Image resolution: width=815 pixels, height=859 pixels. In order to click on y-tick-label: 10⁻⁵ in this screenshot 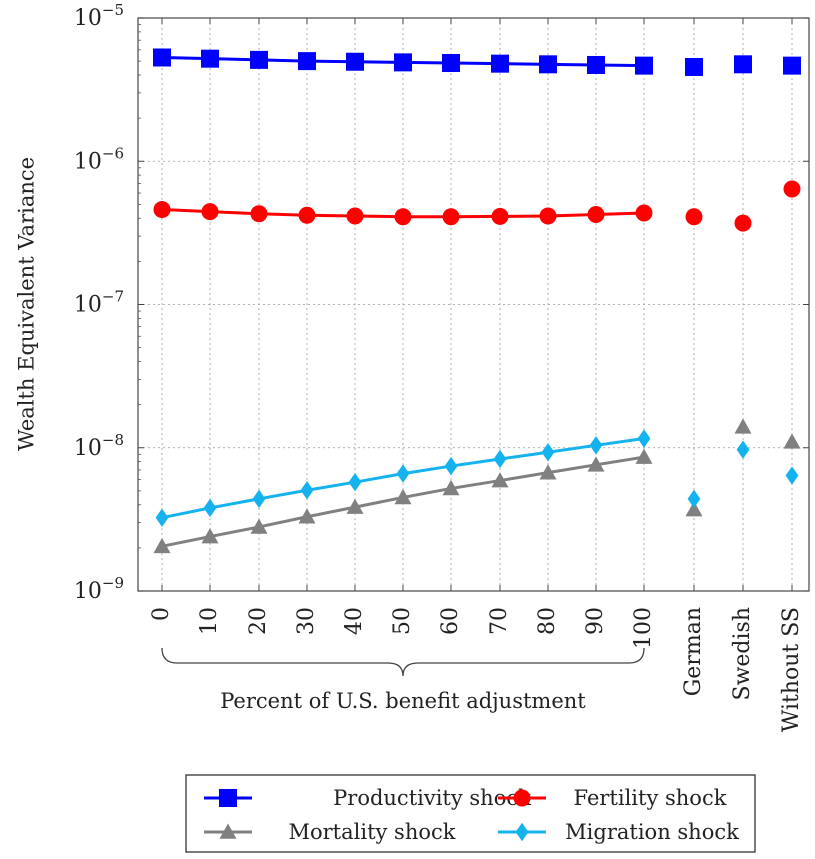, I will do `click(99, 16)`.